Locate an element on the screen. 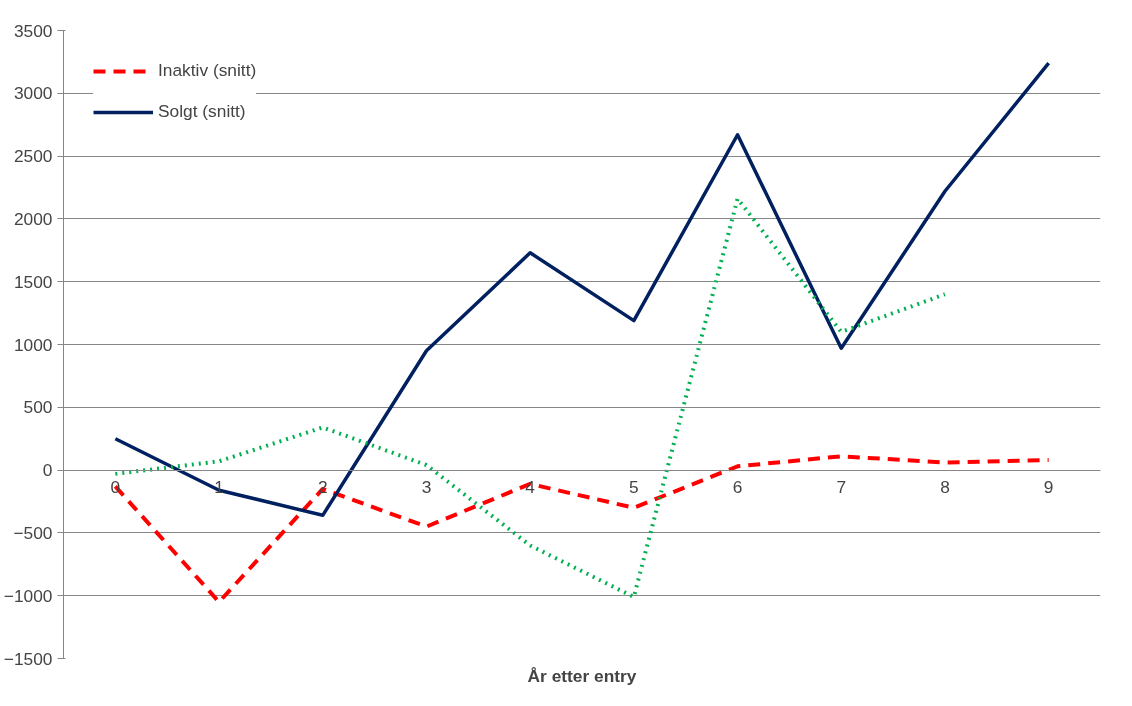 This screenshot has width=1132, height=706. y-tick-label: 0 is located at coordinates (47, 470).